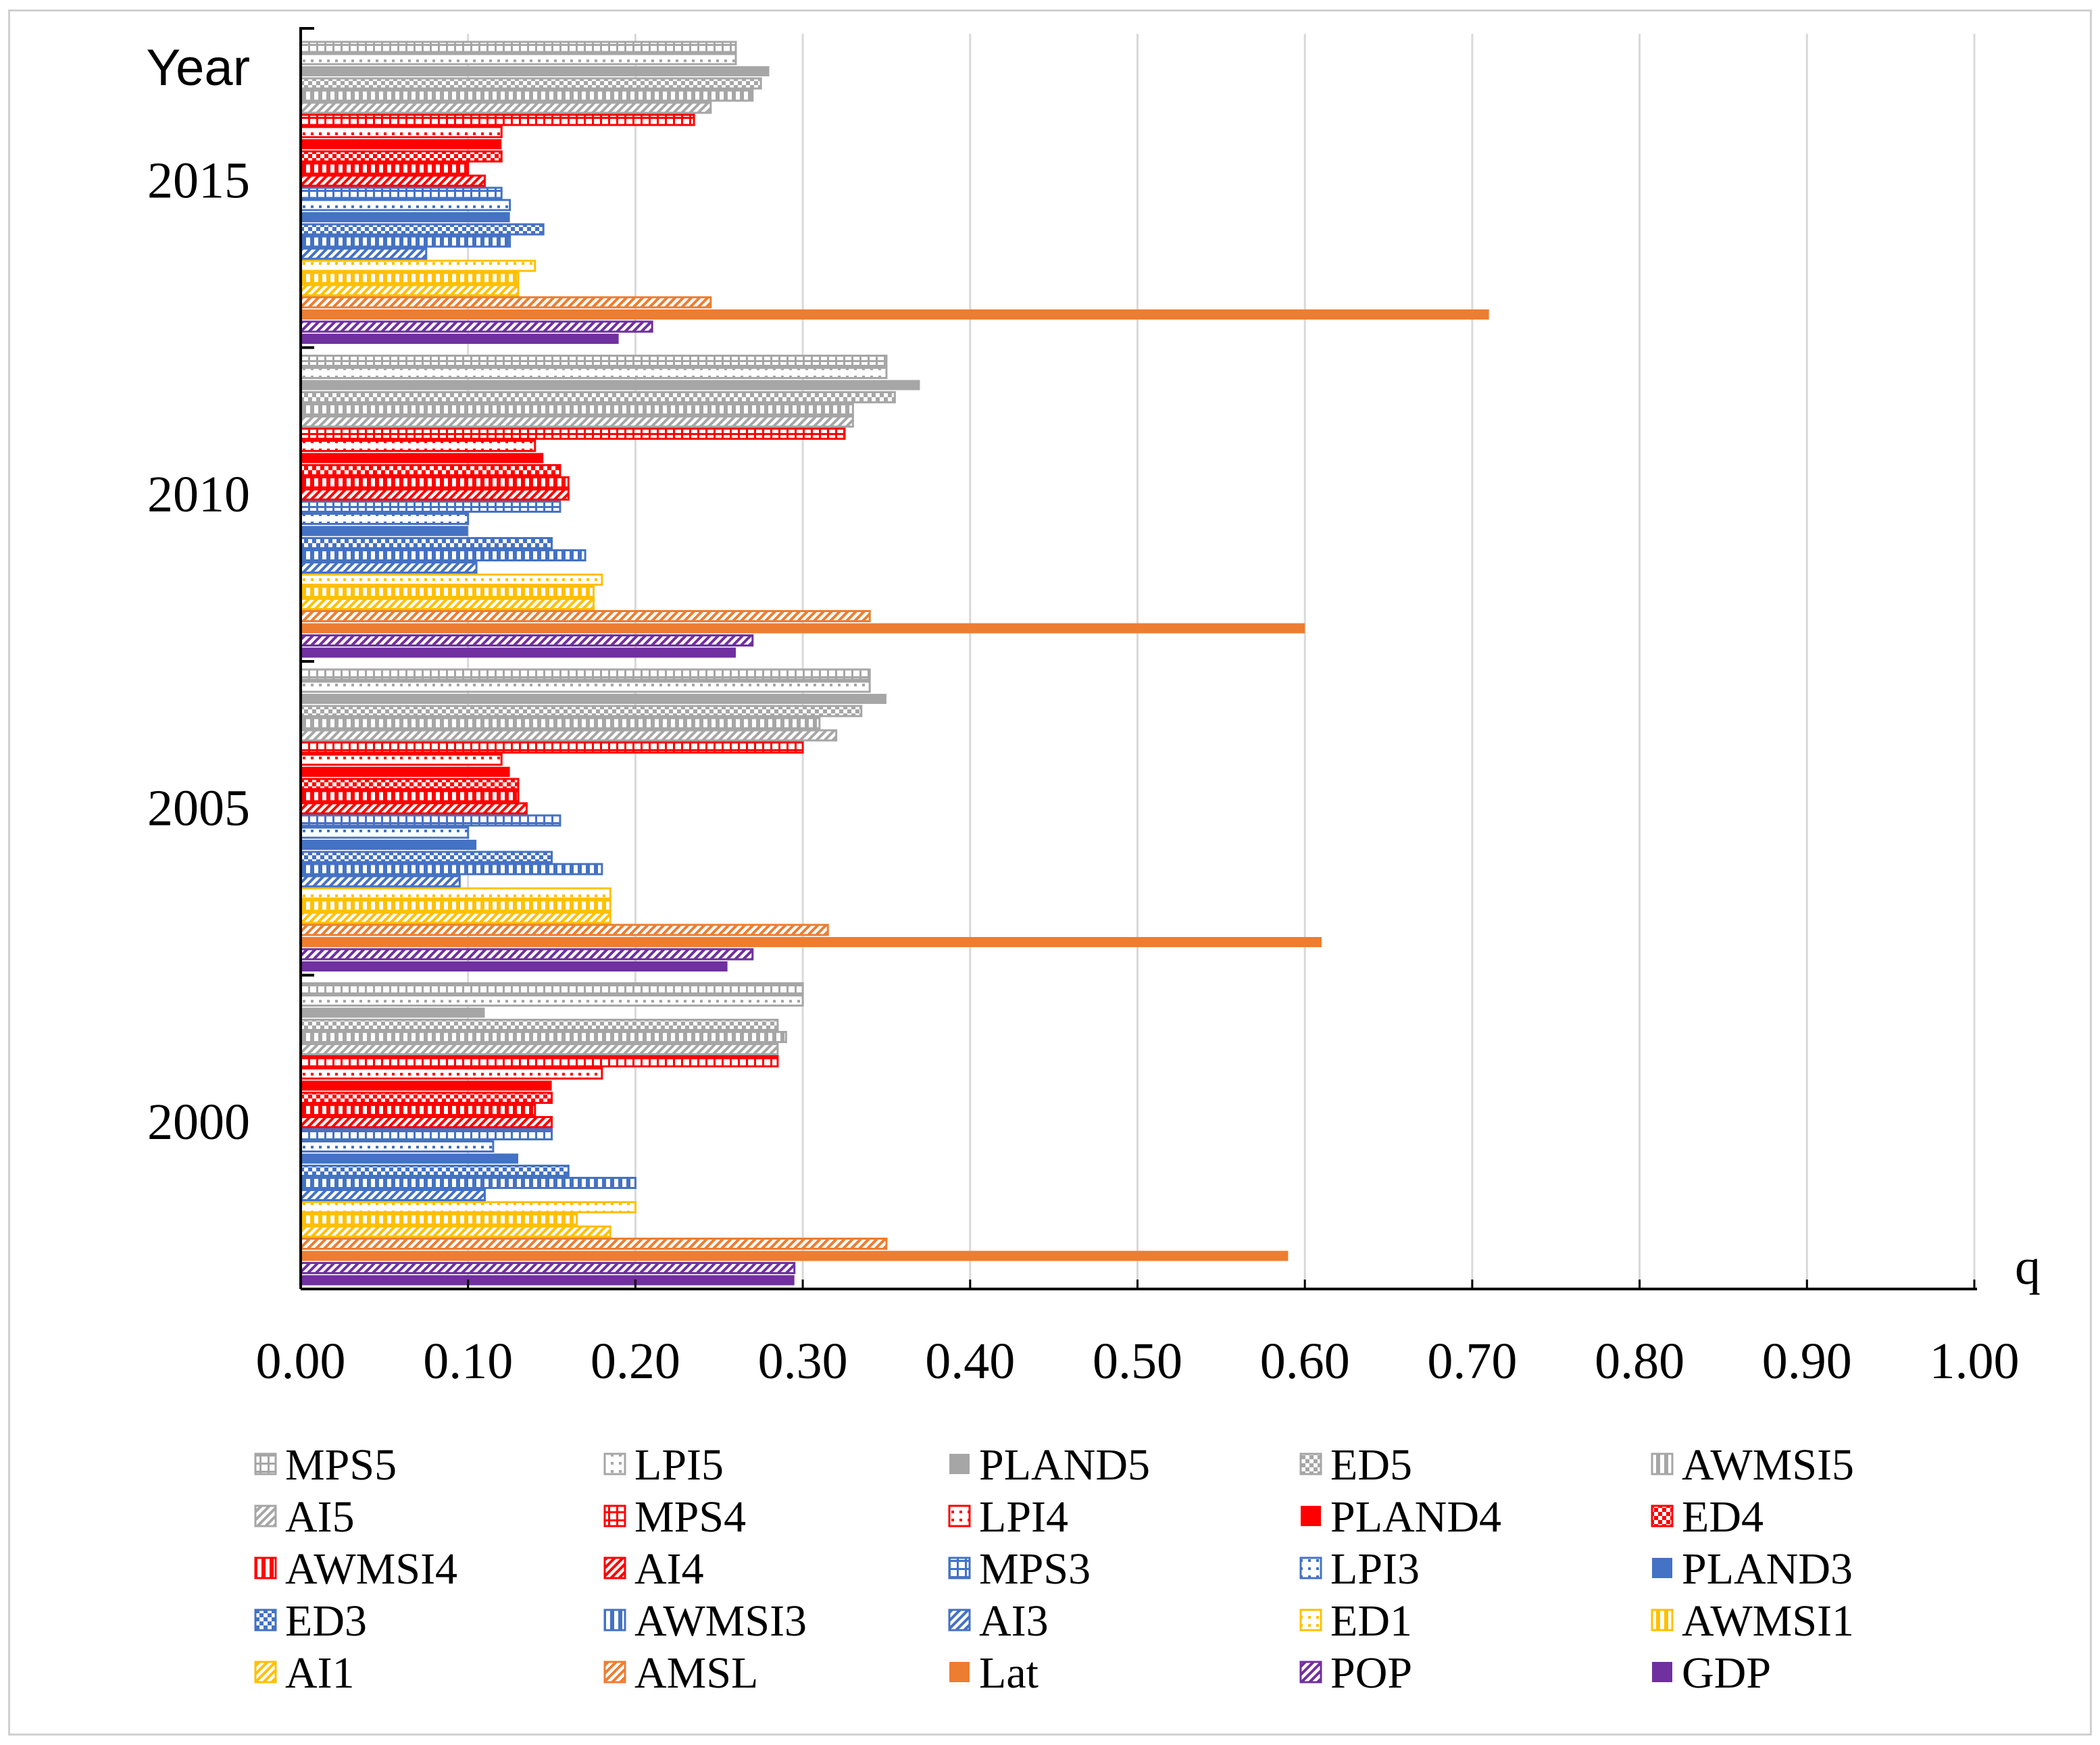 The image size is (2100, 1745). I want to click on bar-awmsi3-2005, so click(451, 869).